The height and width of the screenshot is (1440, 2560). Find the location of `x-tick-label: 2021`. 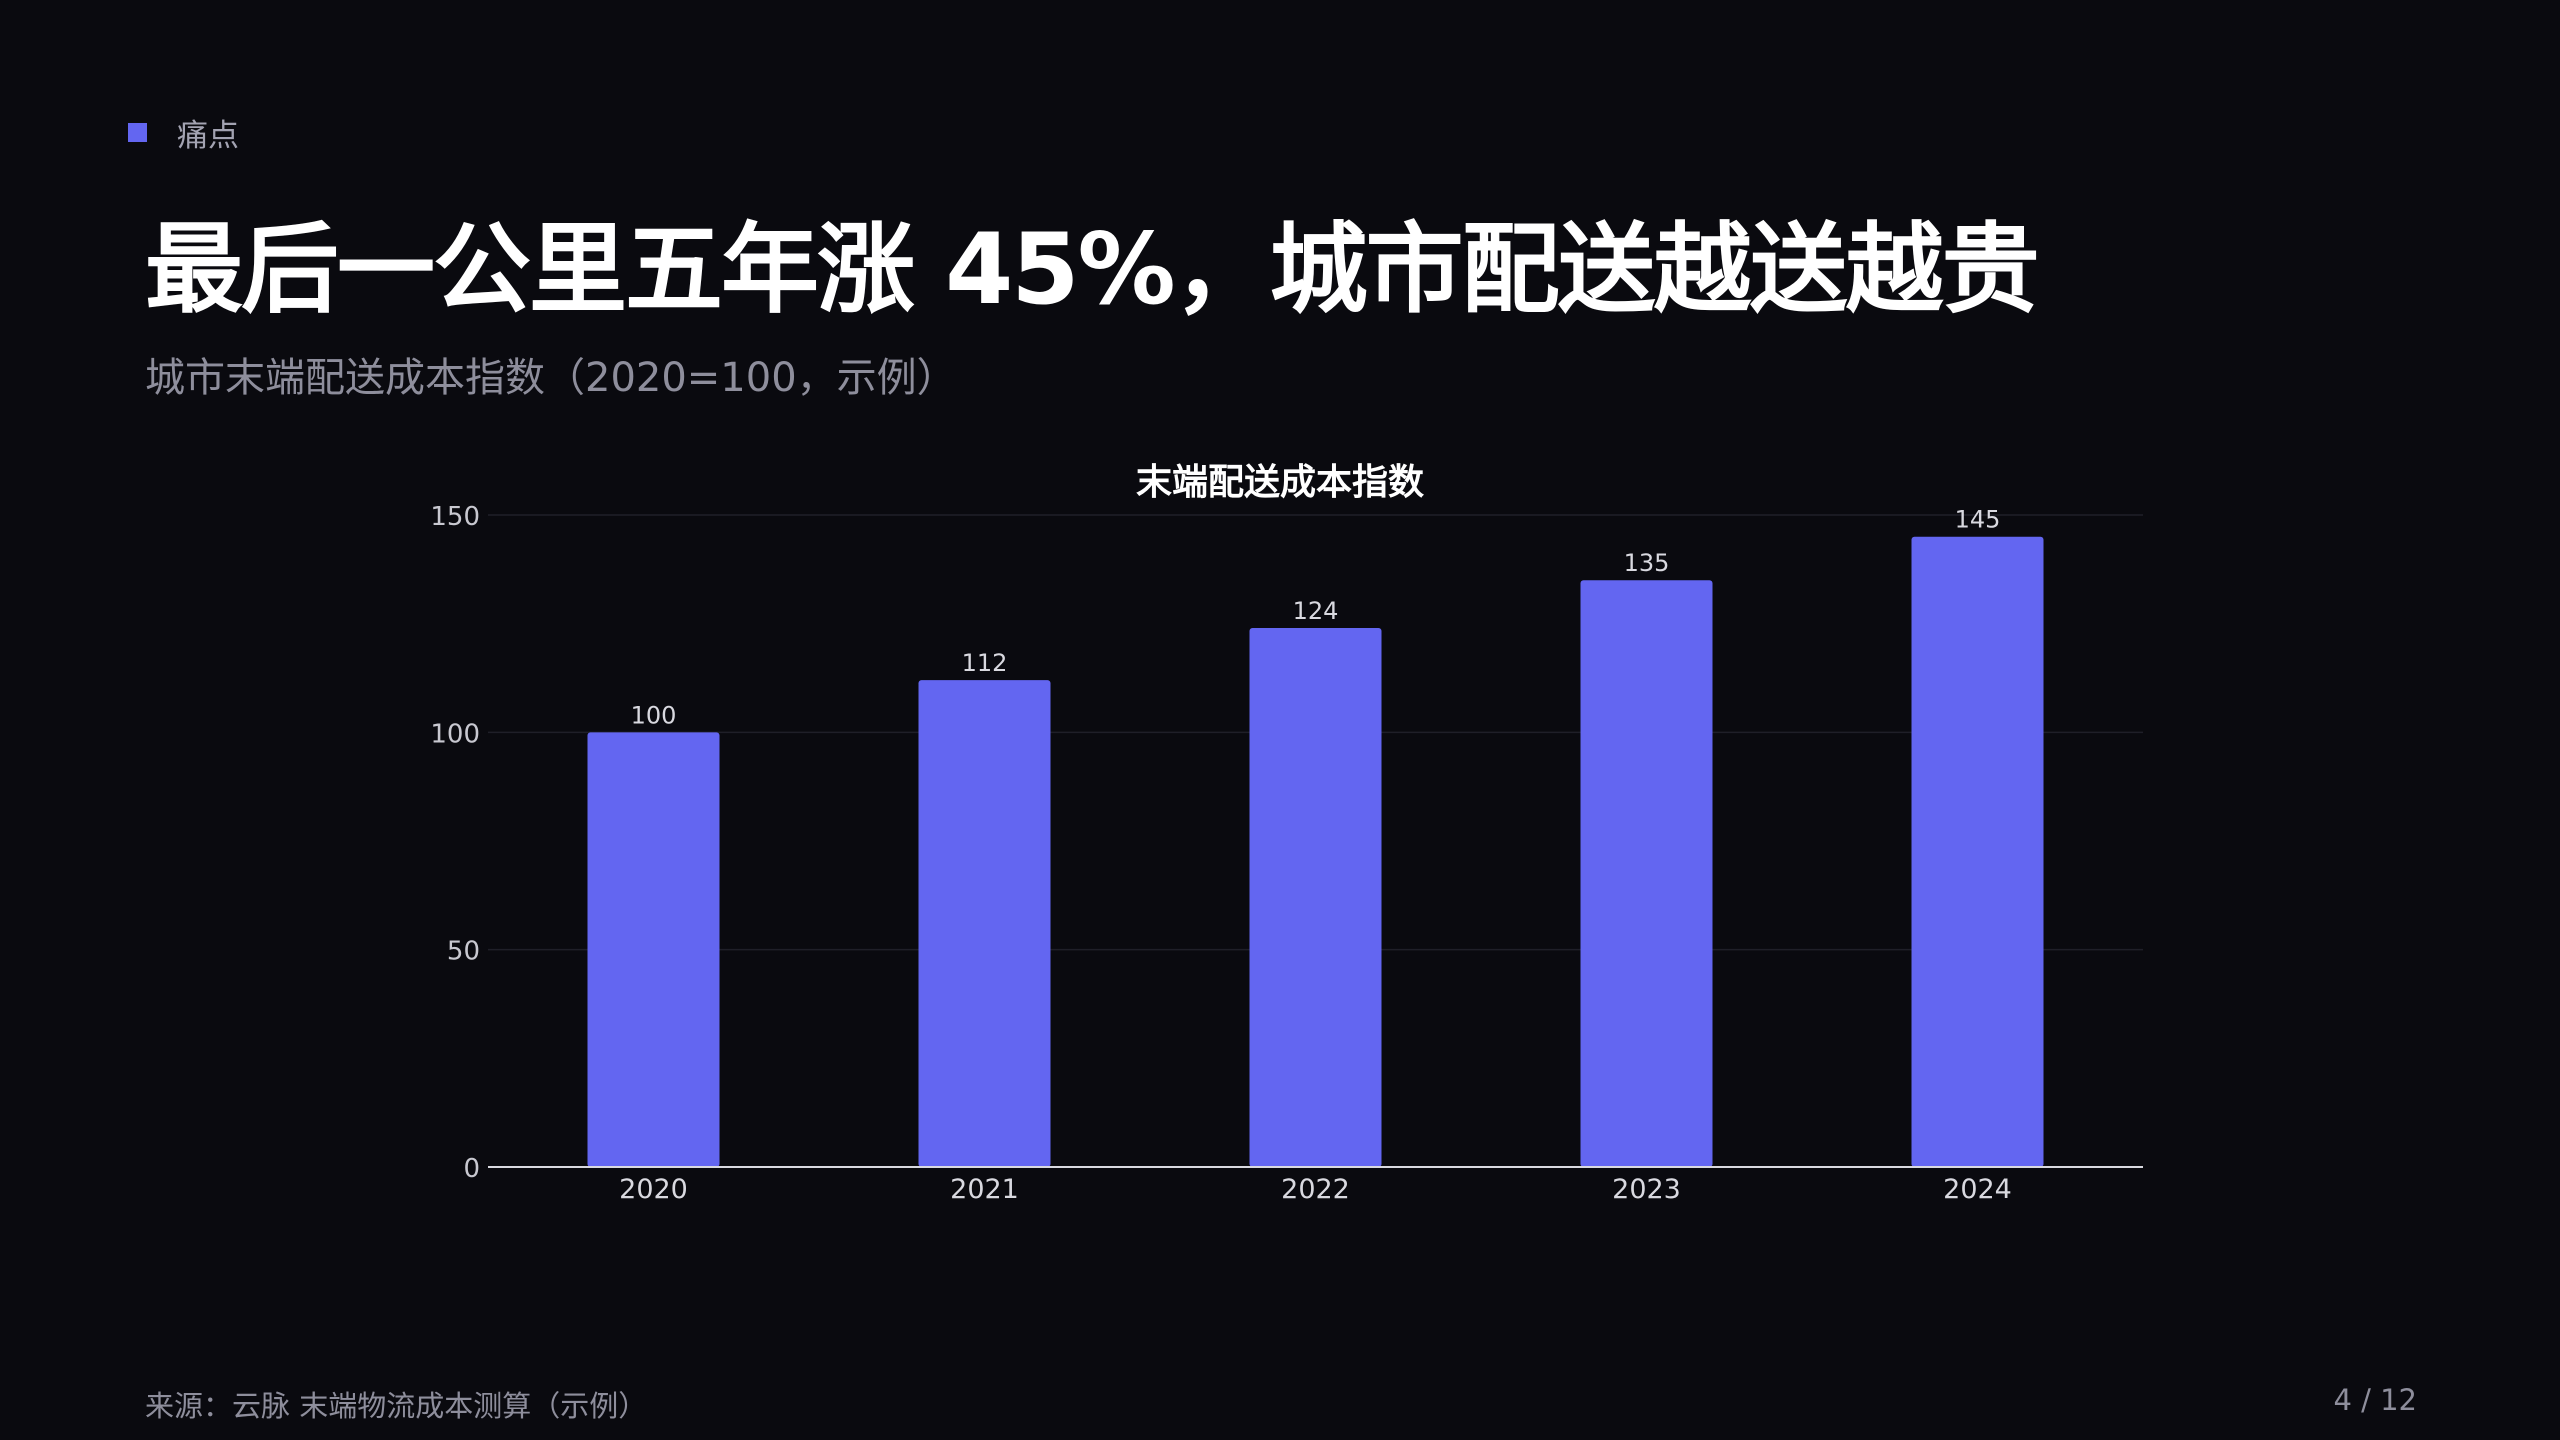

x-tick-label: 2021 is located at coordinates (984, 1189).